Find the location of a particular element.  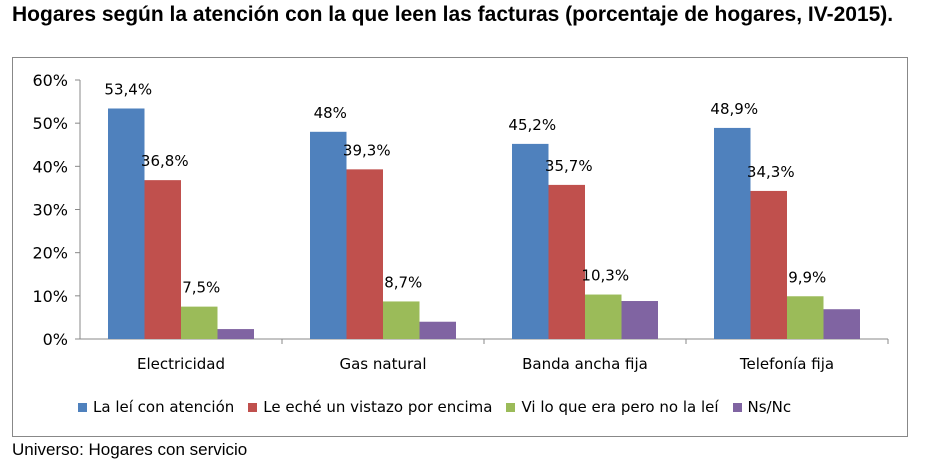

data-label: 35,7% is located at coordinates (569, 166).